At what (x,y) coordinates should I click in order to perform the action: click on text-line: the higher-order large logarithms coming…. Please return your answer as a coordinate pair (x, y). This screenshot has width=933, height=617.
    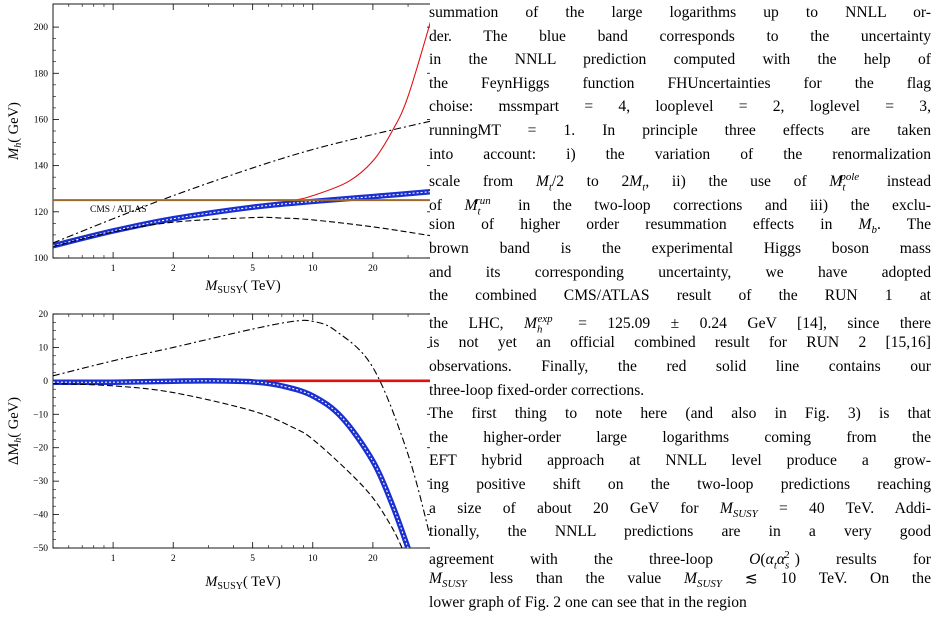
    Looking at the image, I should click on (680, 437).